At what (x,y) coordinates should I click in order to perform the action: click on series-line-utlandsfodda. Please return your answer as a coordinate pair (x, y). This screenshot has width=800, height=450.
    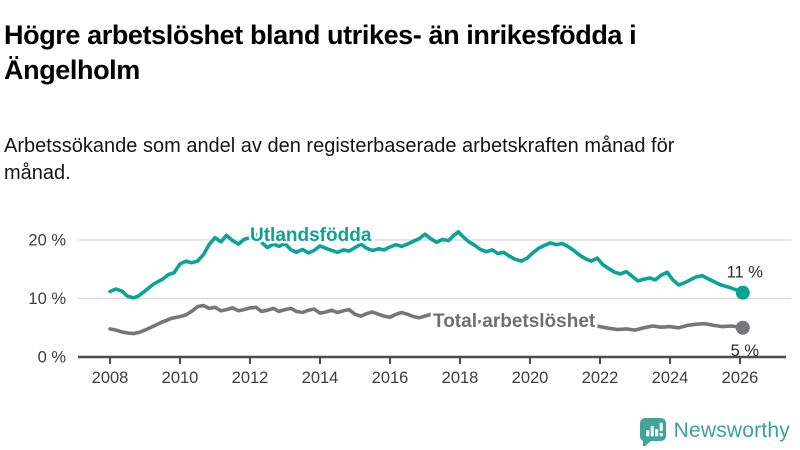
    Looking at the image, I should click on (426, 265).